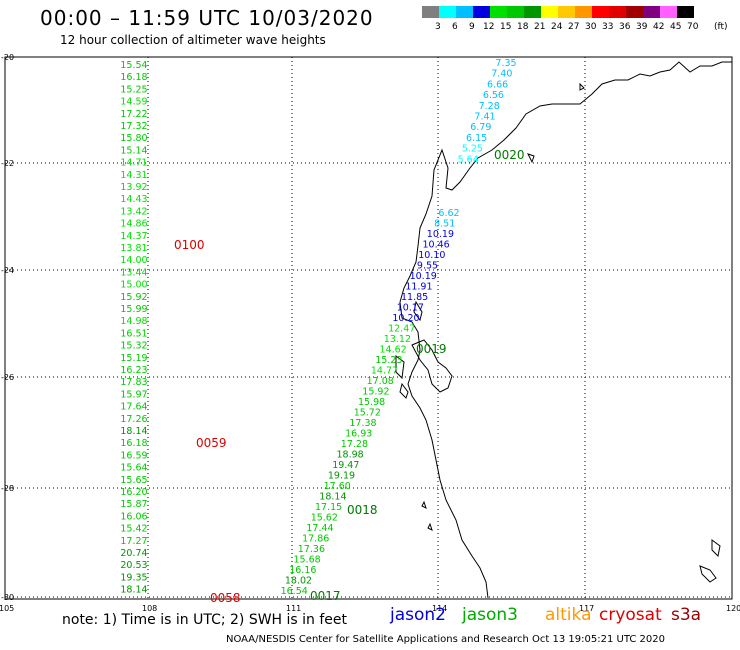 Image resolution: width=740 pixels, height=650 pixels. What do you see at coordinates (721, 27) in the screenshot?
I see `legend-unit-label: (ft)` at bounding box center [721, 27].